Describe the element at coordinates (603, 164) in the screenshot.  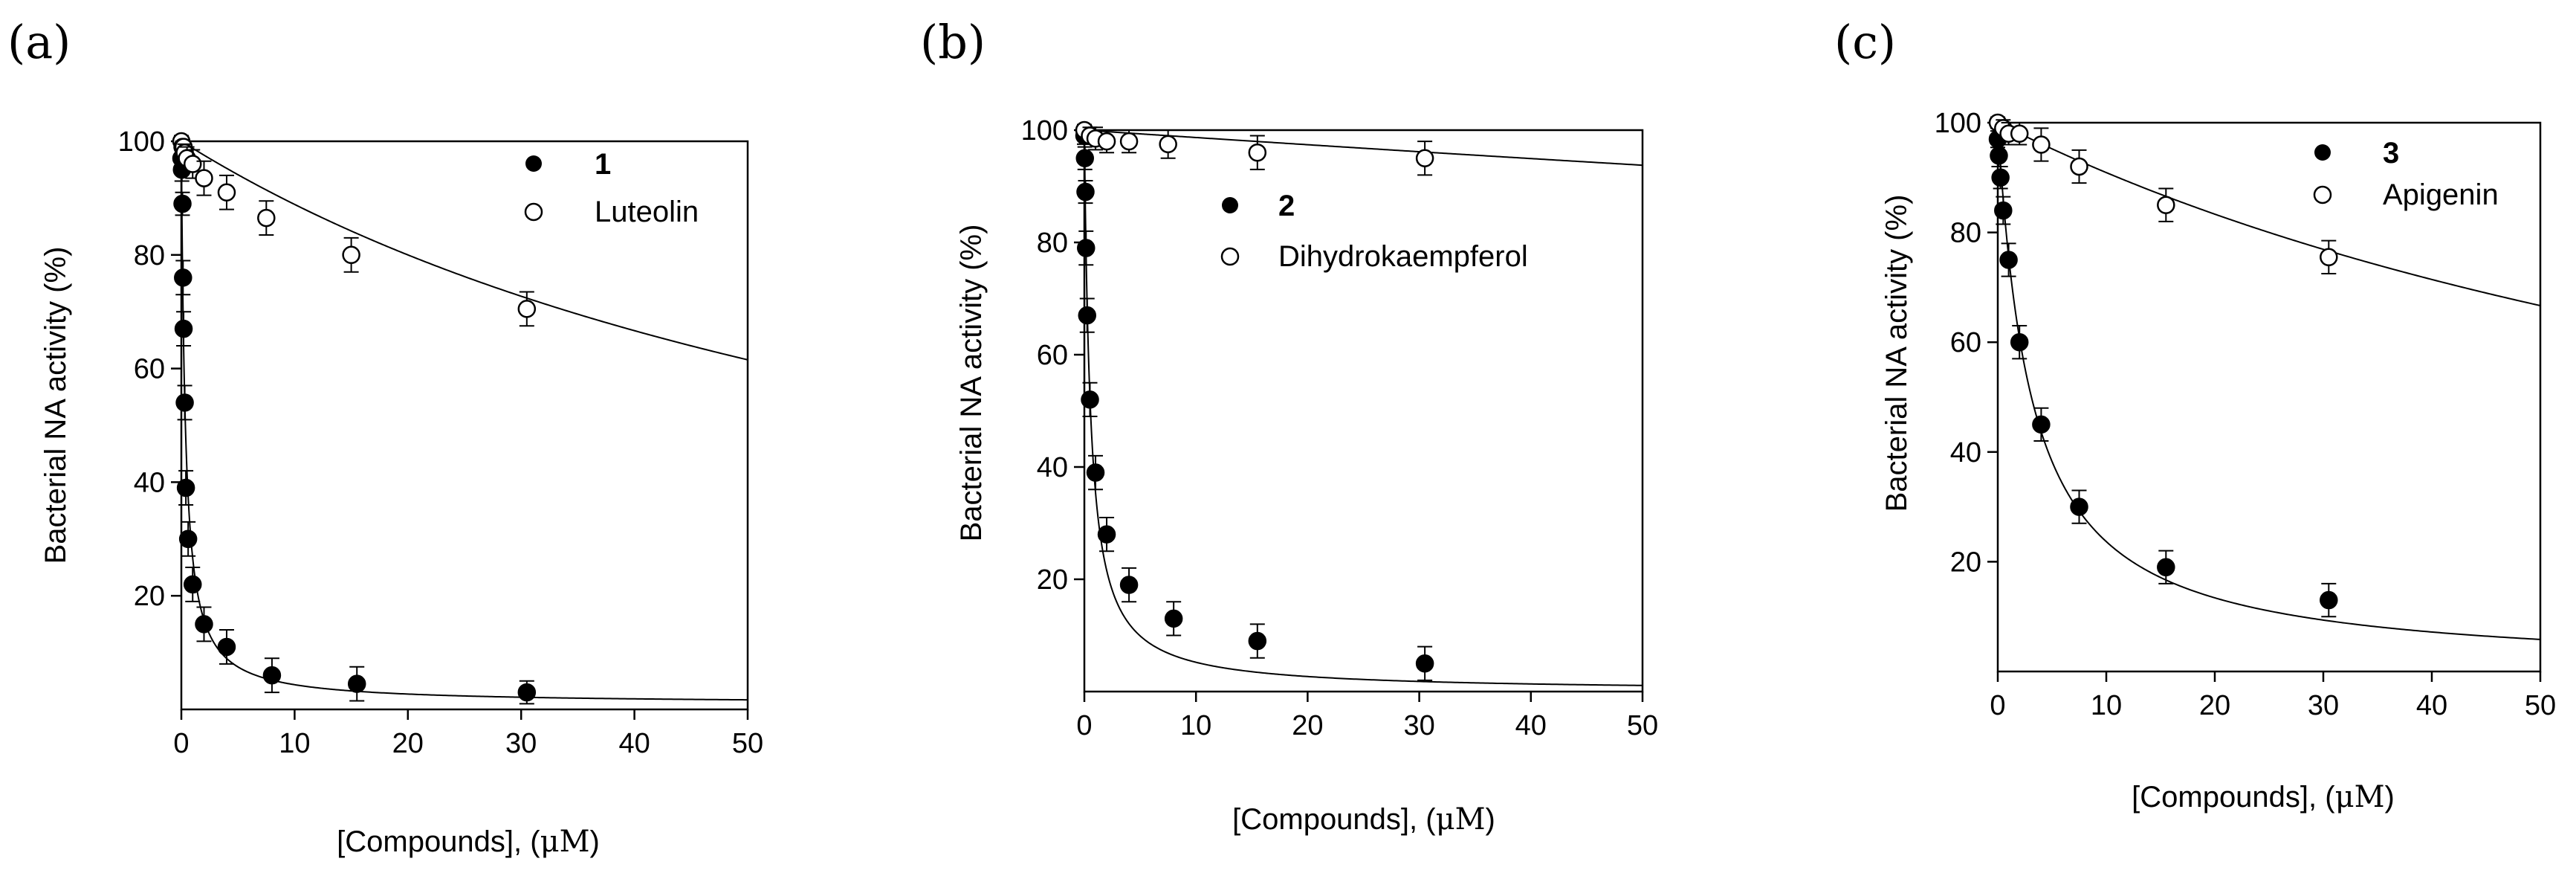
I see `legend-label-1: 1` at that location.